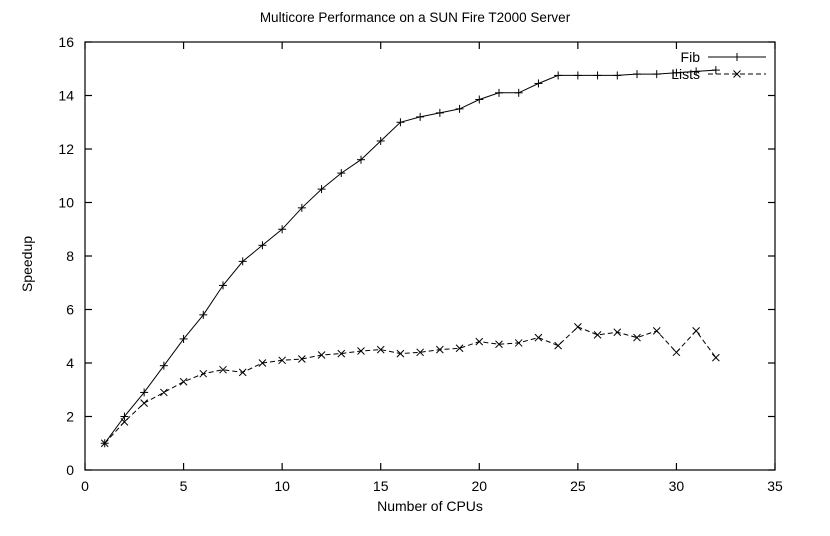  What do you see at coordinates (578, 486) in the screenshot?
I see `x-tick-label: 25` at bounding box center [578, 486].